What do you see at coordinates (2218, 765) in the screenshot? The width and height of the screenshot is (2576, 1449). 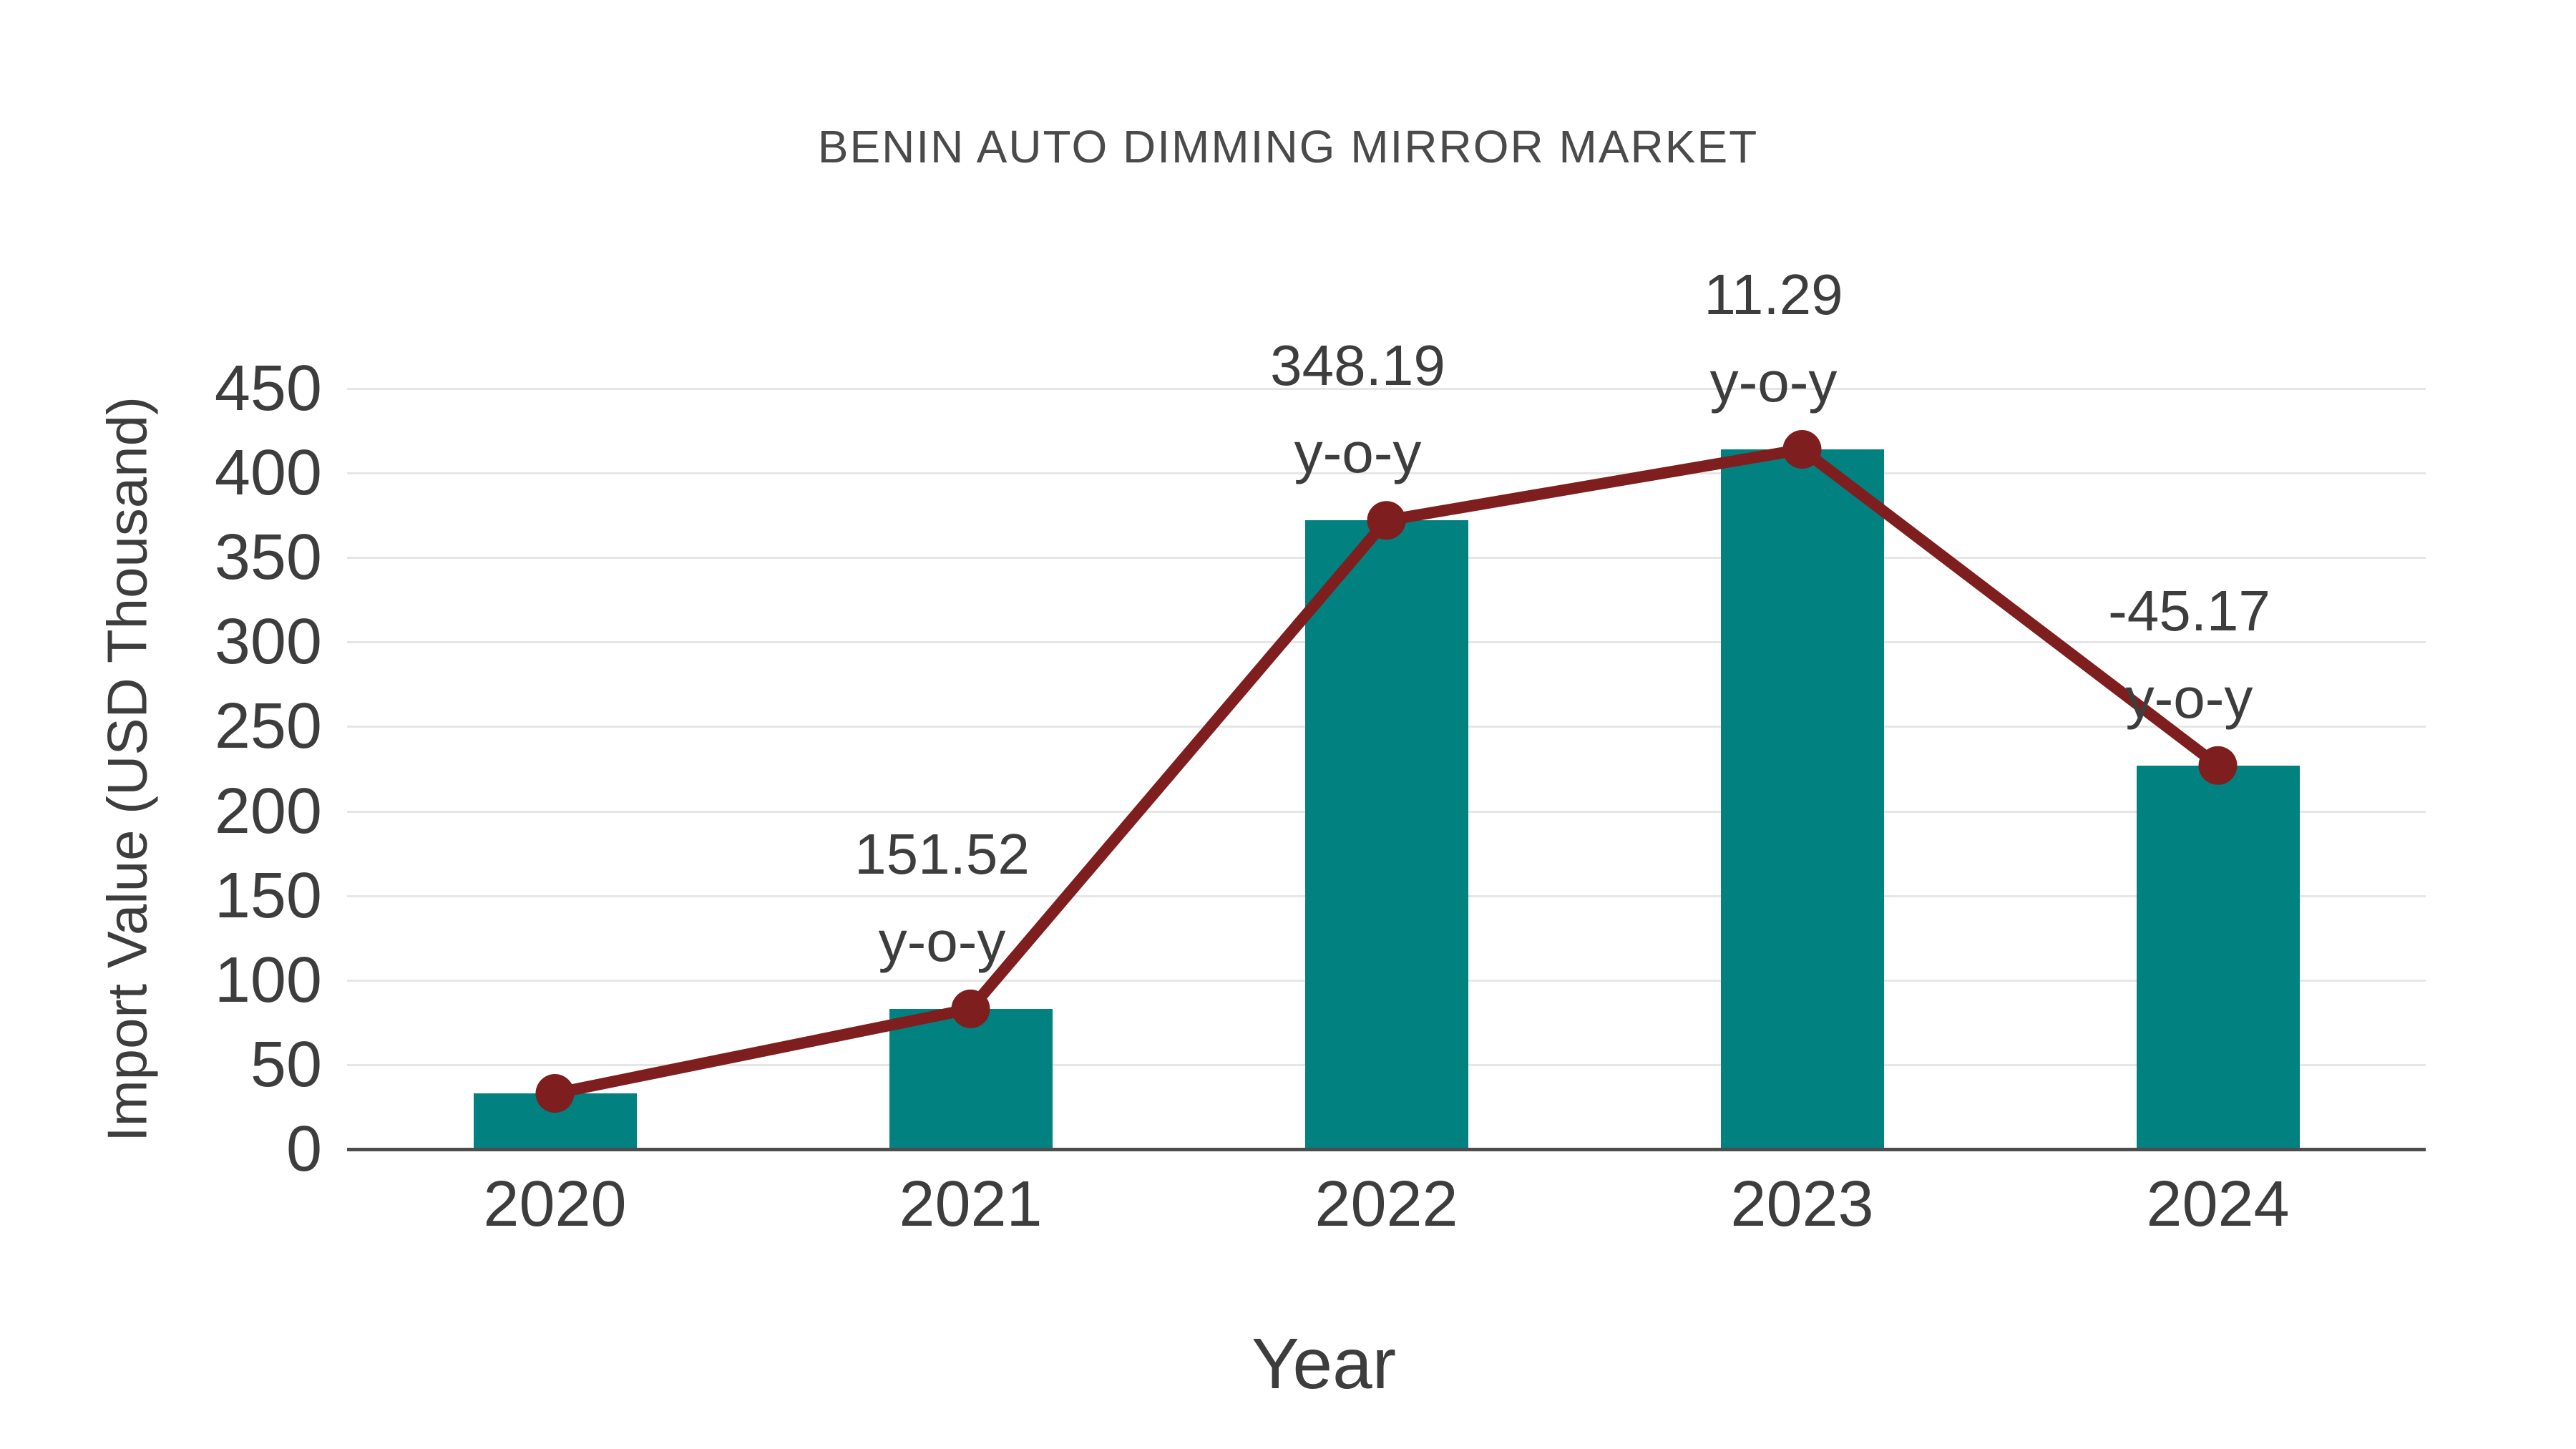 I see `data-point-marker-2024` at bounding box center [2218, 765].